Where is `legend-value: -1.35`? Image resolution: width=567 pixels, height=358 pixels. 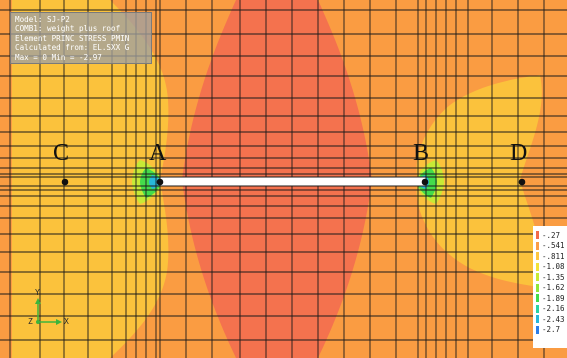
legend-value: -1.35 is located at coordinates (553, 277).